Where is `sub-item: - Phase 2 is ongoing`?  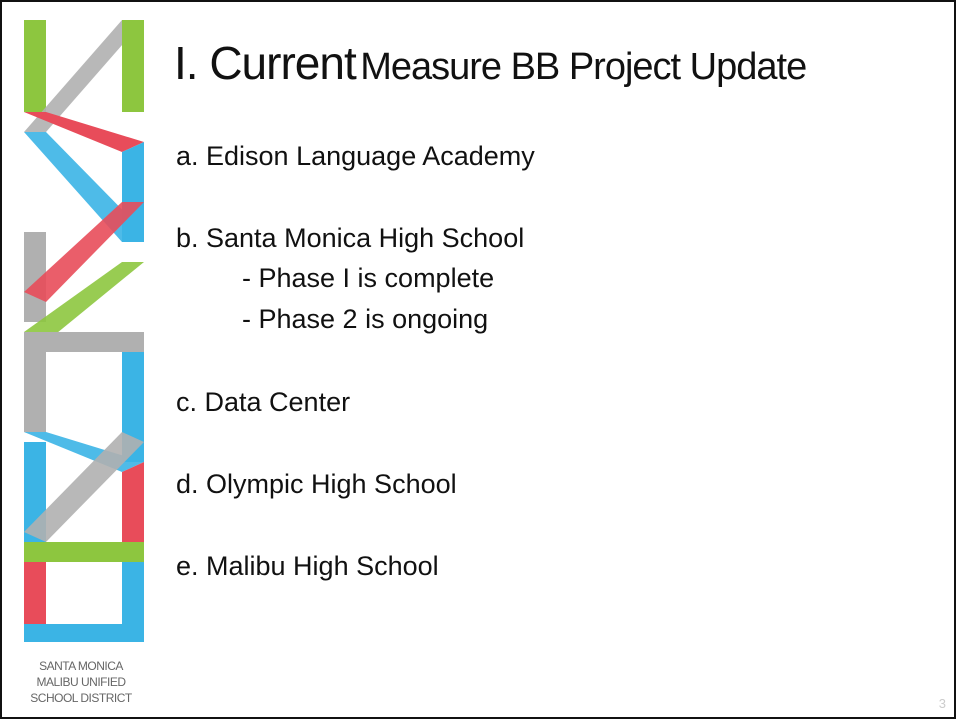
sub-item: - Phase 2 is ongoing is located at coordinates (365, 319).